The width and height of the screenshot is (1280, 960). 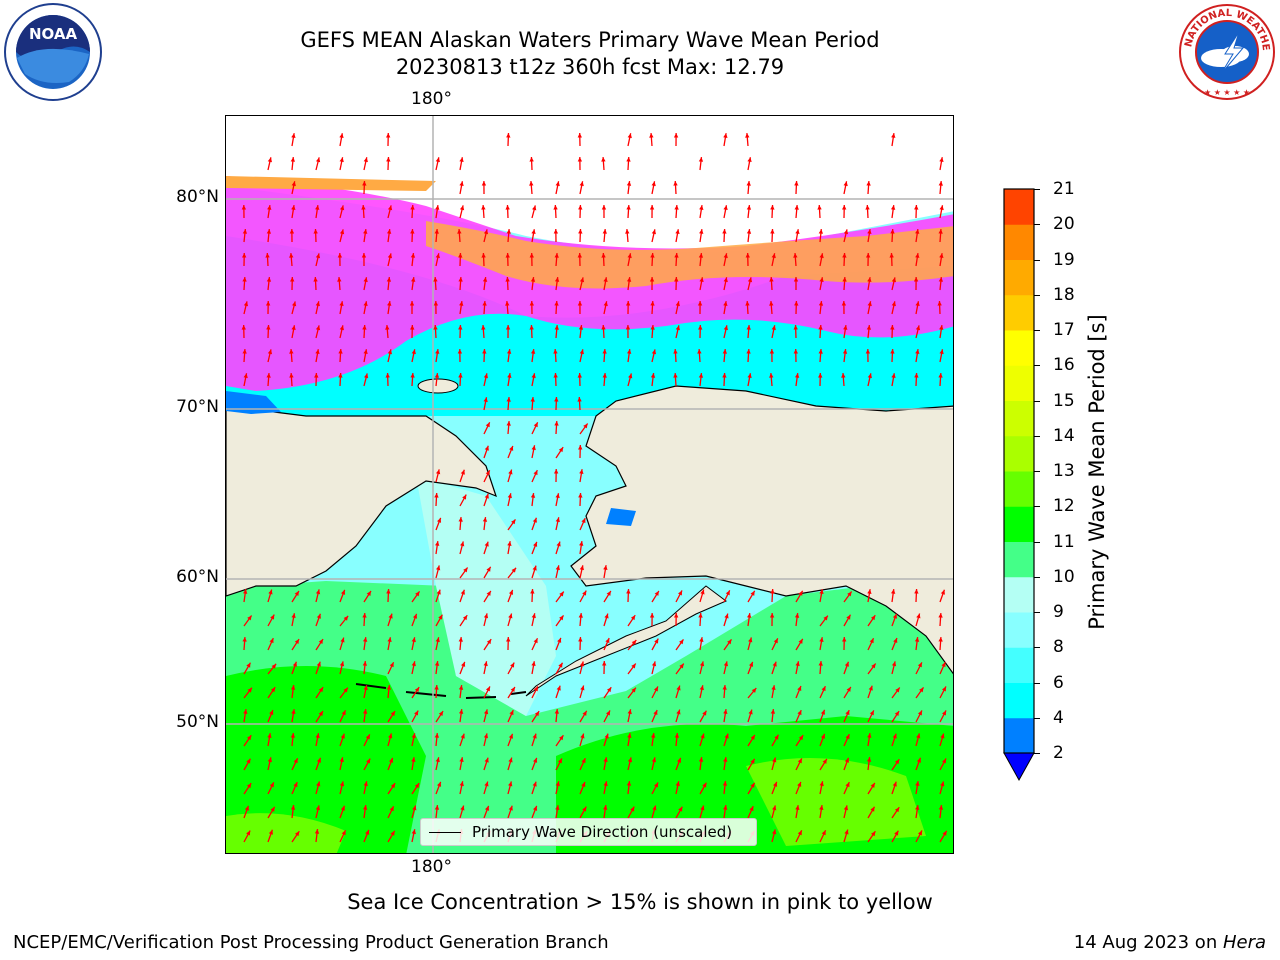 What do you see at coordinates (1244, 942) in the screenshot?
I see `footer-machine: Hera` at bounding box center [1244, 942].